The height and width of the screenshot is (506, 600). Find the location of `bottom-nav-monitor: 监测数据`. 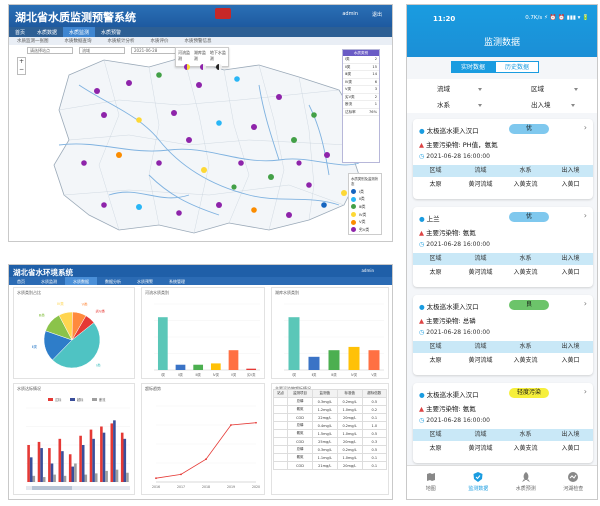

bottom-nav-monitor: 监测数据 is located at coordinates (479, 482).